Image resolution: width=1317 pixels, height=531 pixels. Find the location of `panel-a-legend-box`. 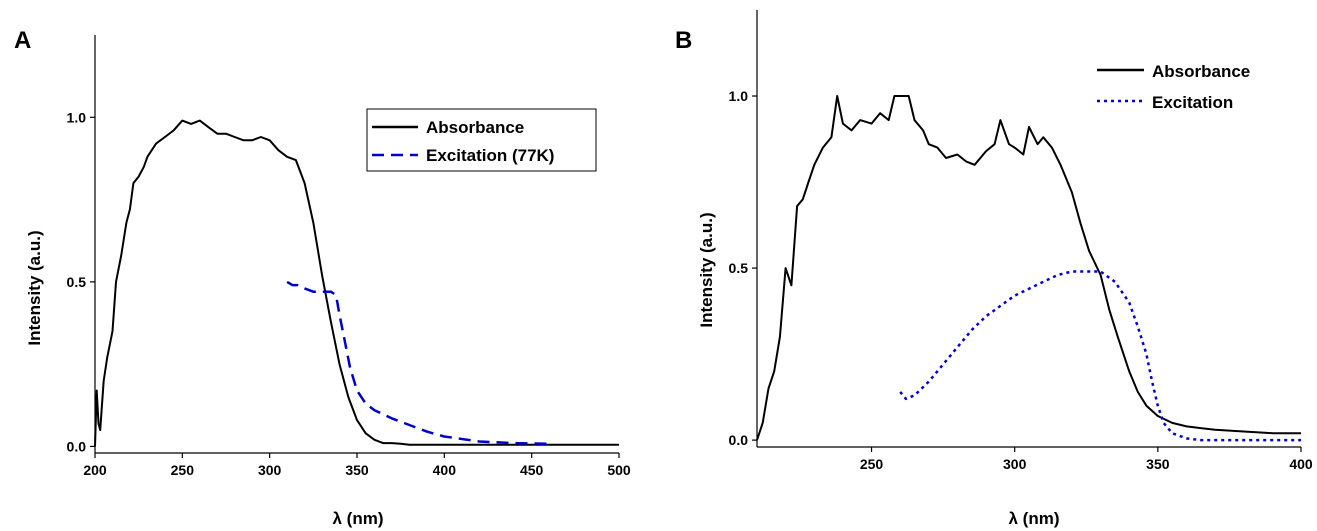

panel-a-legend-box is located at coordinates (481, 140).